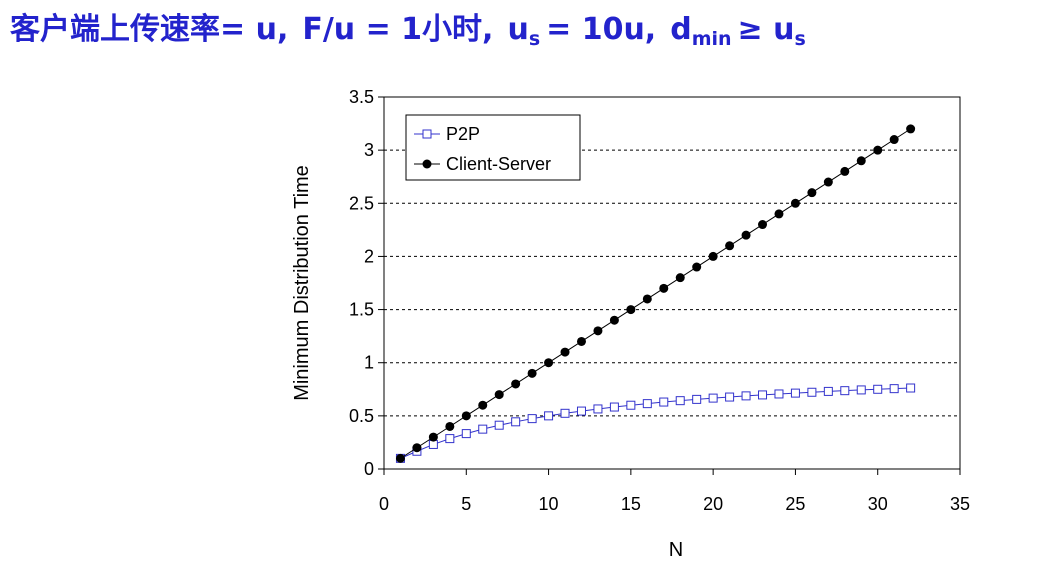 This screenshot has height=563, width=1048. What do you see at coordinates (631, 504) in the screenshot?
I see `x-tick-label: 15` at bounding box center [631, 504].